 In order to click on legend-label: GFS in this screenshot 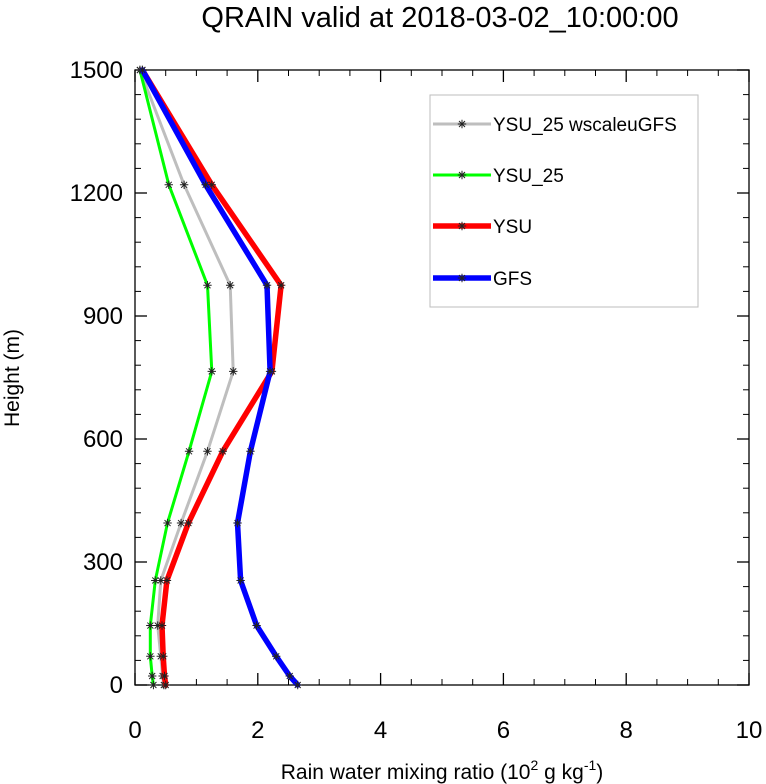, I will do `click(512, 279)`.